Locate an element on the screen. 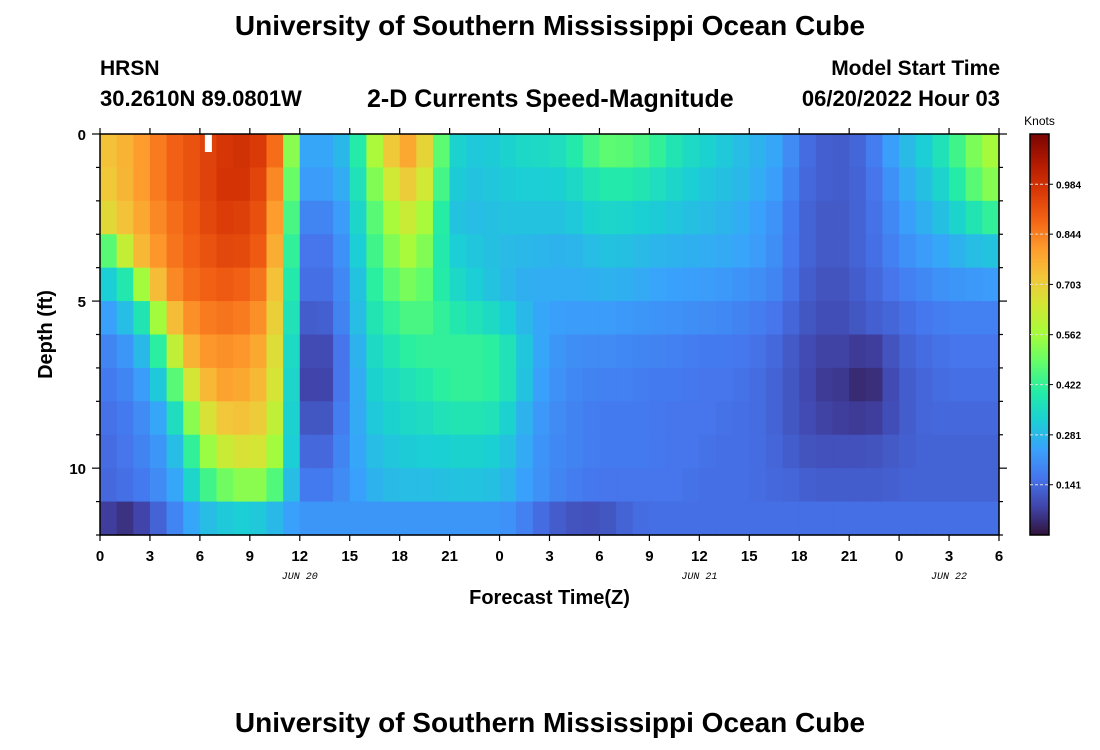 This screenshot has width=1100, height=750. surface-marker is located at coordinates (208, 143).